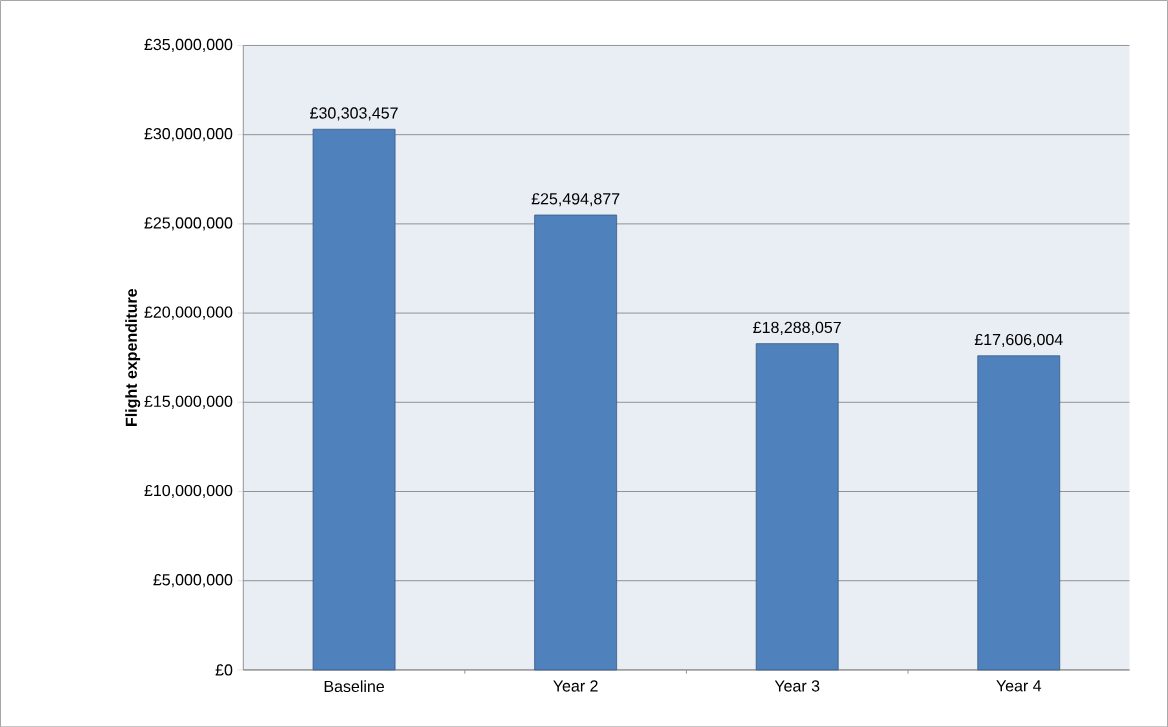 The height and width of the screenshot is (727, 1168). What do you see at coordinates (575, 199) in the screenshot?
I see `data-label: £25,494,877` at bounding box center [575, 199].